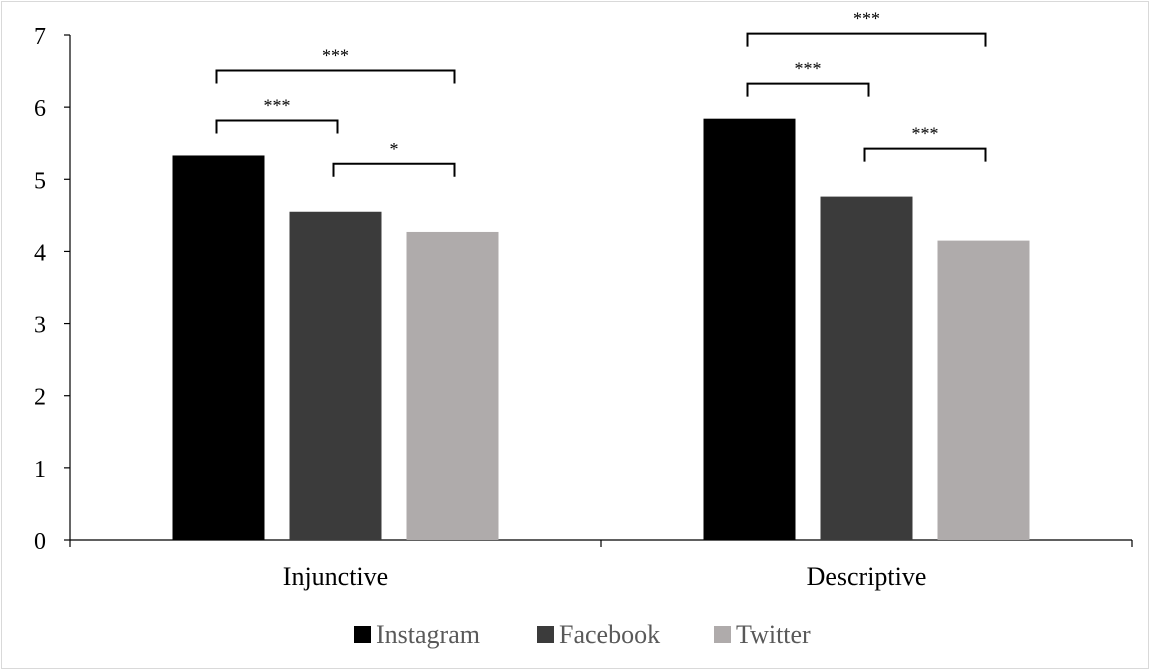 The image size is (1152, 672). I want to click on y-tick-label: 0, so click(40, 542).